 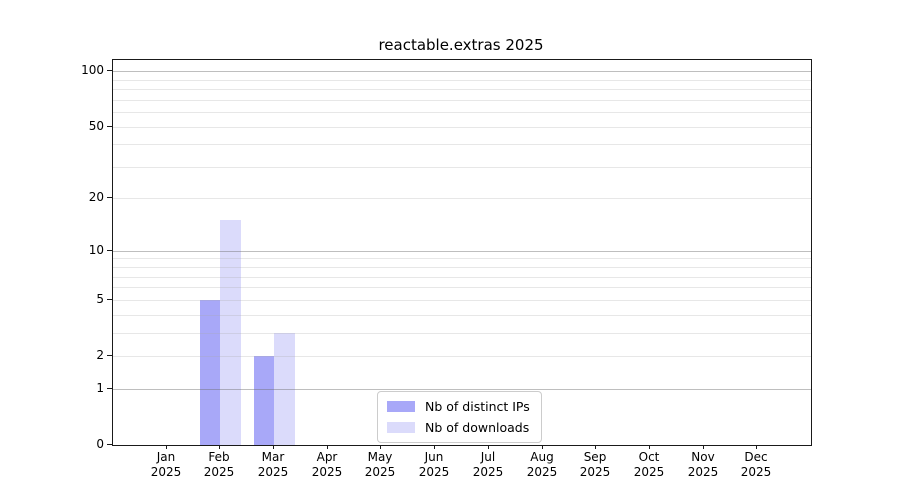 What do you see at coordinates (477, 406) in the screenshot?
I see `legend-label-distinct-ips: Nb of distinct IPs` at bounding box center [477, 406].